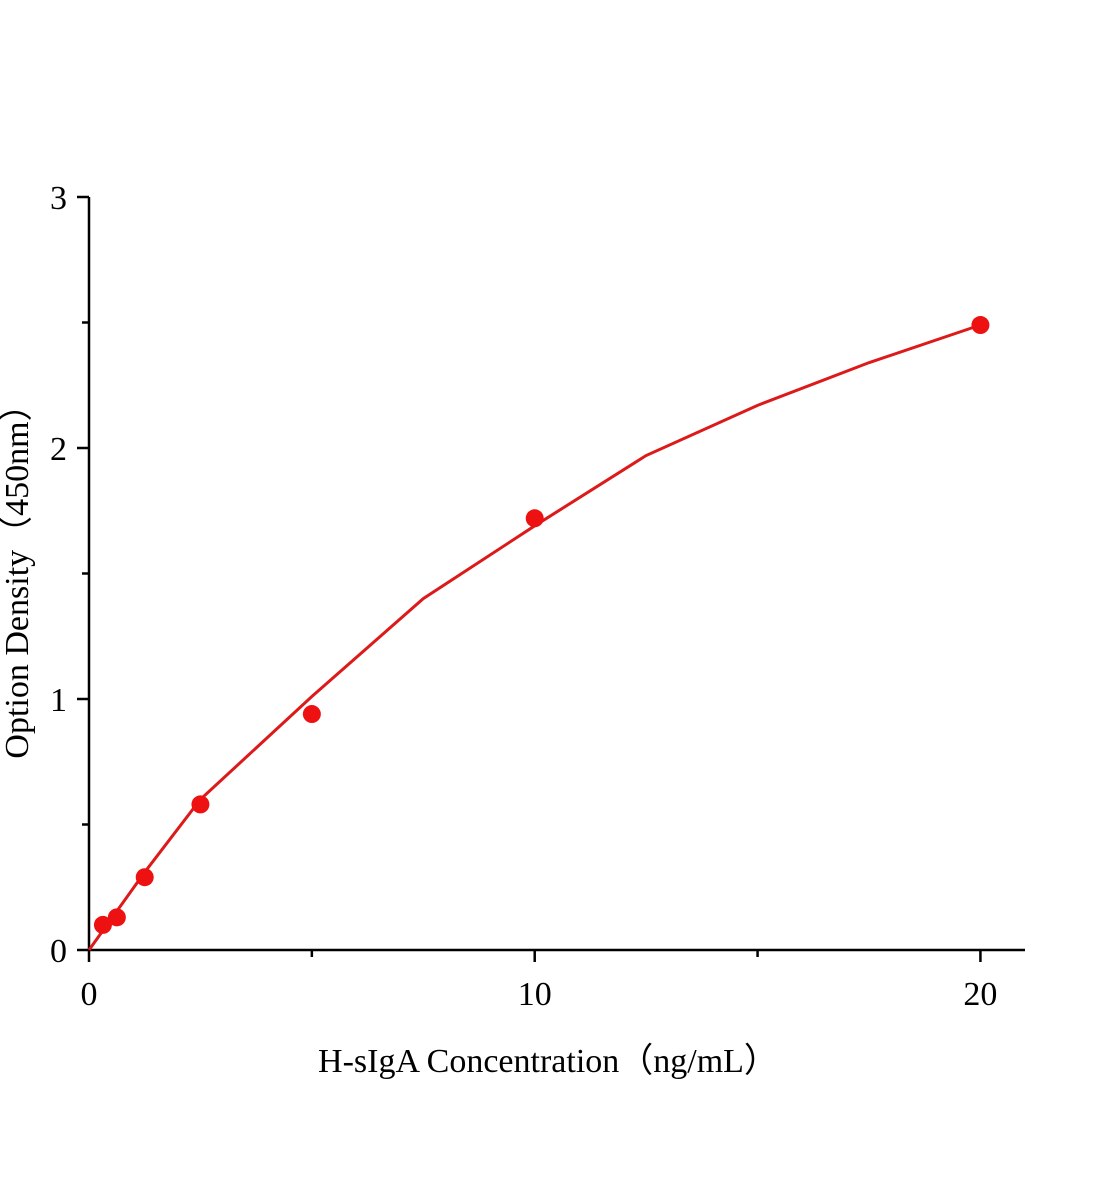 This screenshot has height=1200, width=1104. What do you see at coordinates (58, 951) in the screenshot?
I see `y-tick-label: 0` at bounding box center [58, 951].